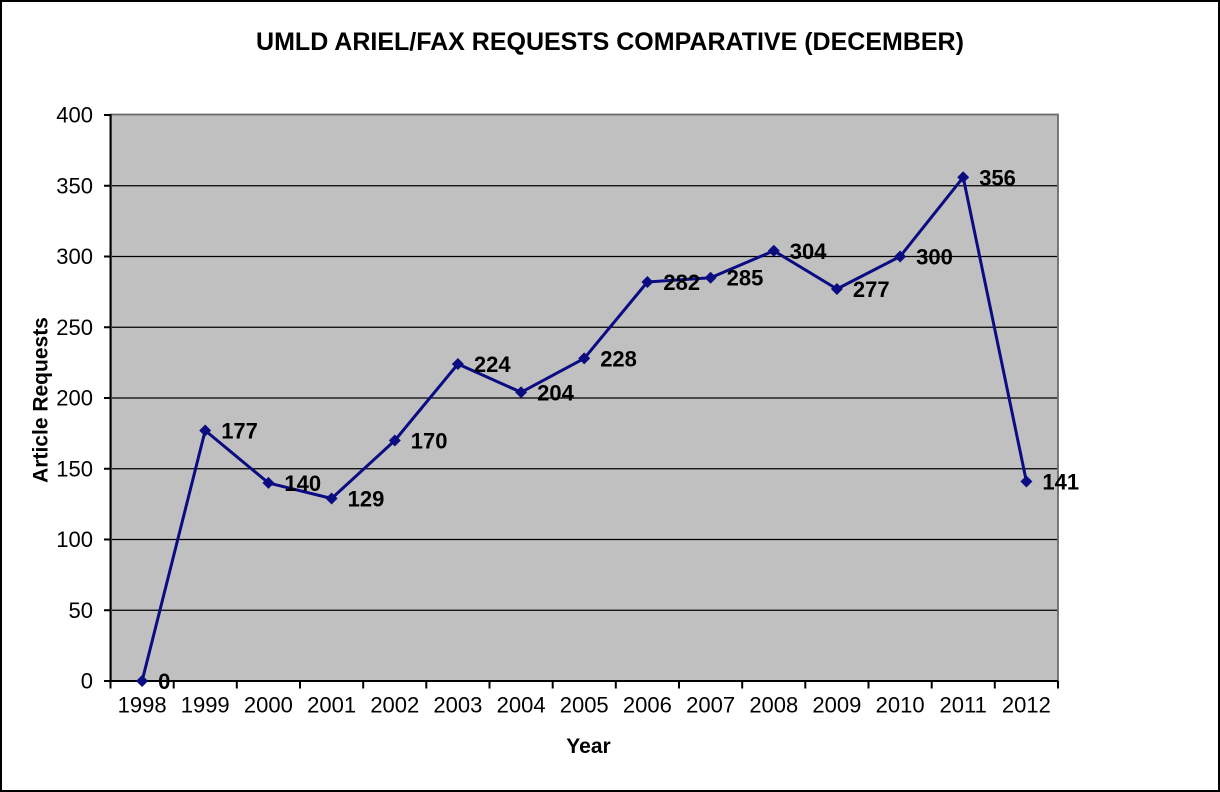 The image size is (1220, 792). Describe the element at coordinates (584, 705) in the screenshot. I see `svg-text: 2005` at that location.